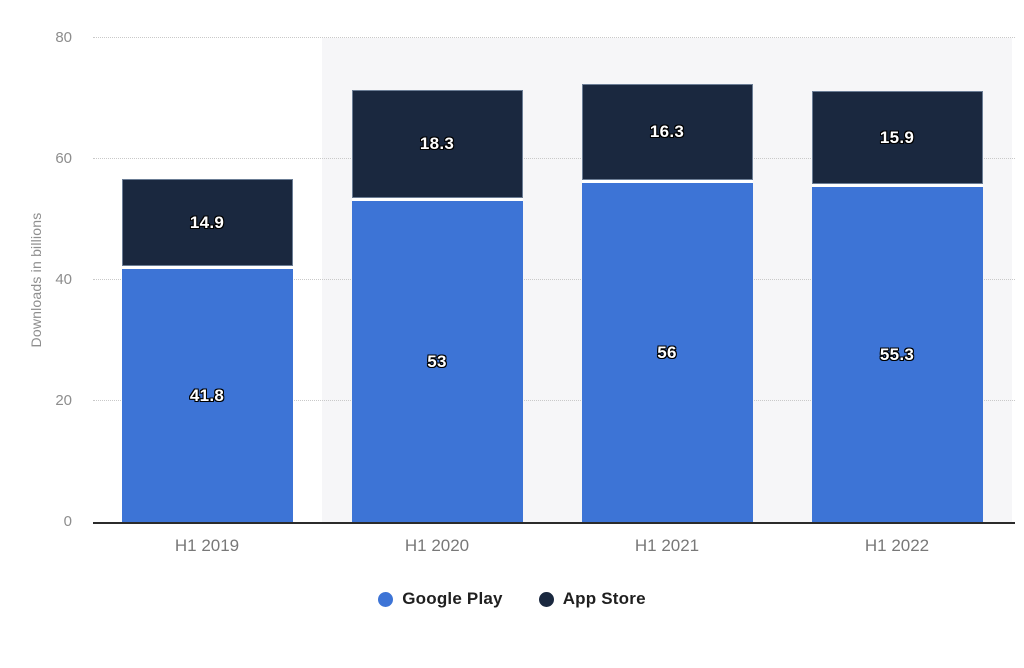 The width and height of the screenshot is (1024, 668). I want to click on legend: Google Play App Store, so click(512, 599).